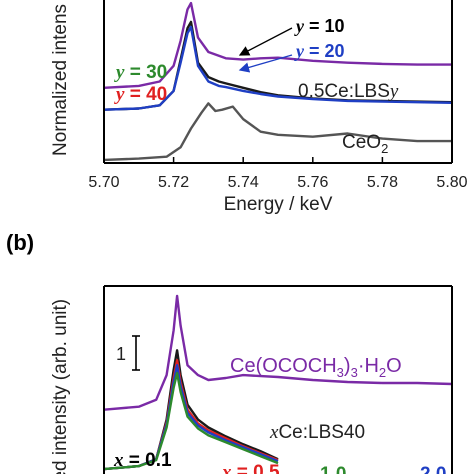 The width and height of the screenshot is (474, 474). I want to click on panel-b-series-green, so click(191, 421).